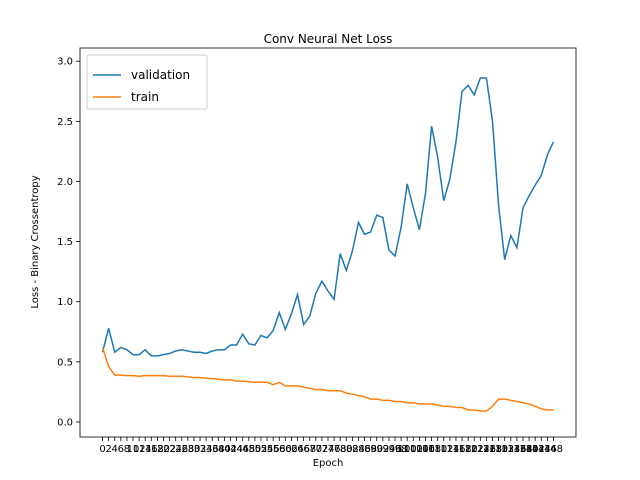 This screenshot has height=480, width=640. What do you see at coordinates (255, 449) in the screenshot?
I see `x-tick-label: 50` at bounding box center [255, 449].